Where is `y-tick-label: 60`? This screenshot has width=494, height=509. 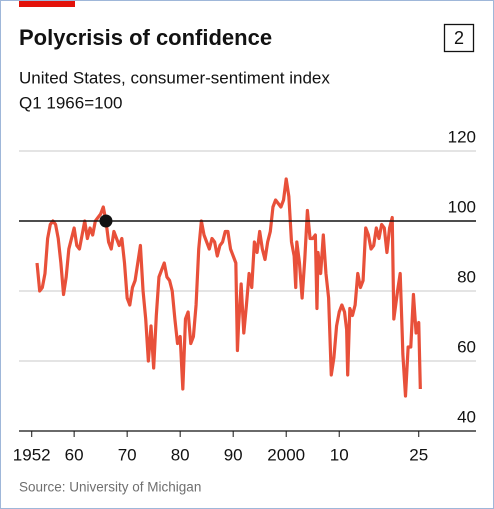 y-tick-label: 60 is located at coordinates (466, 346).